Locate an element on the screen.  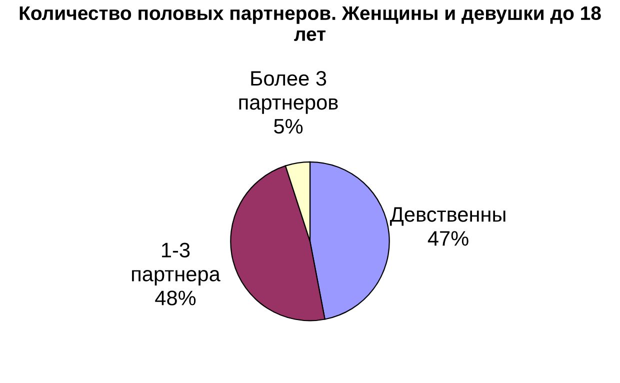
data-label: 47% is located at coordinates (448, 238).